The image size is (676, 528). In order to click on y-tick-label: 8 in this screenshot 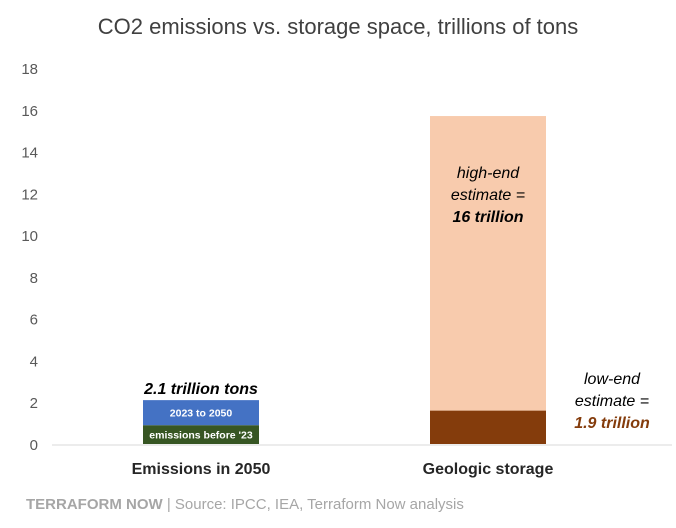, I will do `click(34, 278)`.